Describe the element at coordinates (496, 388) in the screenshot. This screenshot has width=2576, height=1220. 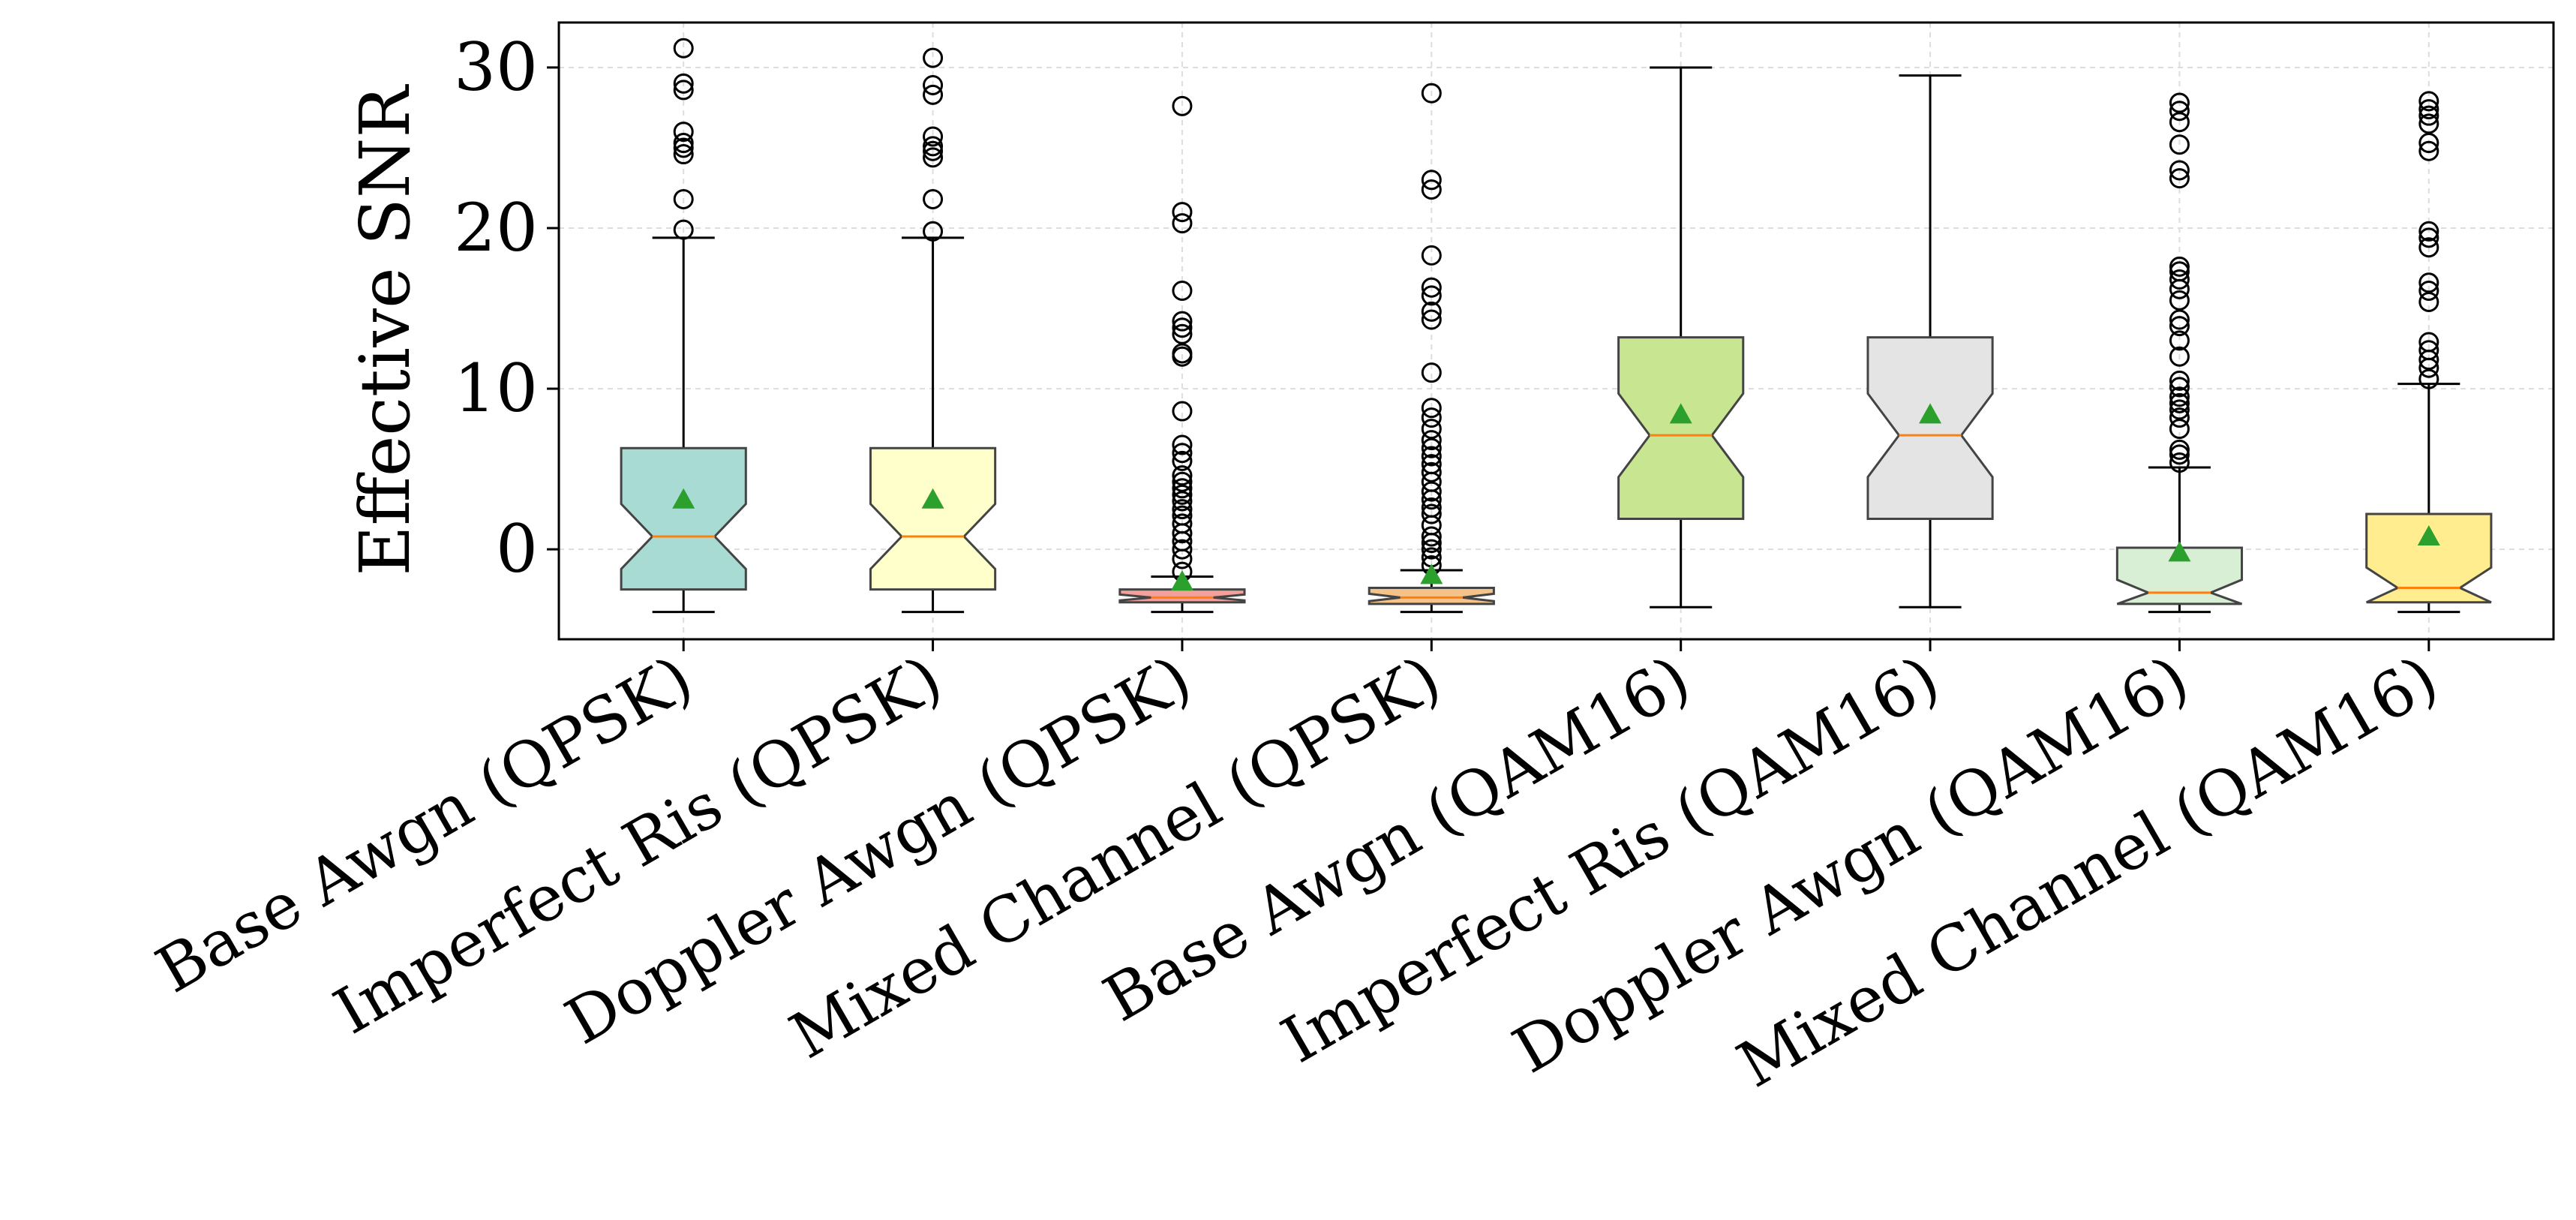
I see `y-tick-label: 10` at that location.